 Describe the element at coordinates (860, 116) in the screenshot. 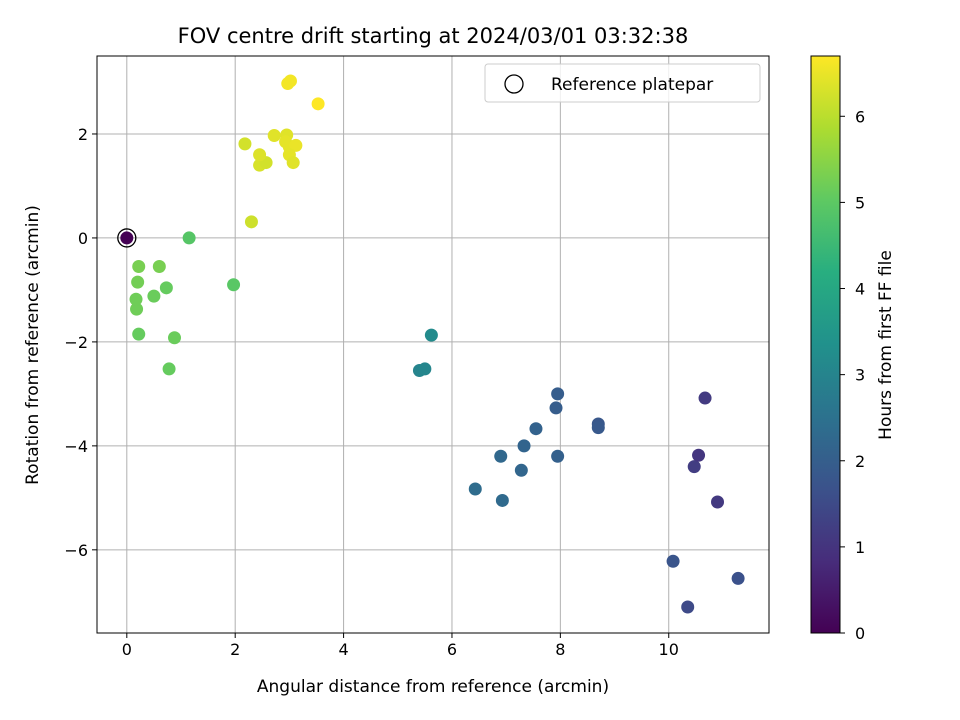

I see `colorbar-tick-label: 6` at that location.